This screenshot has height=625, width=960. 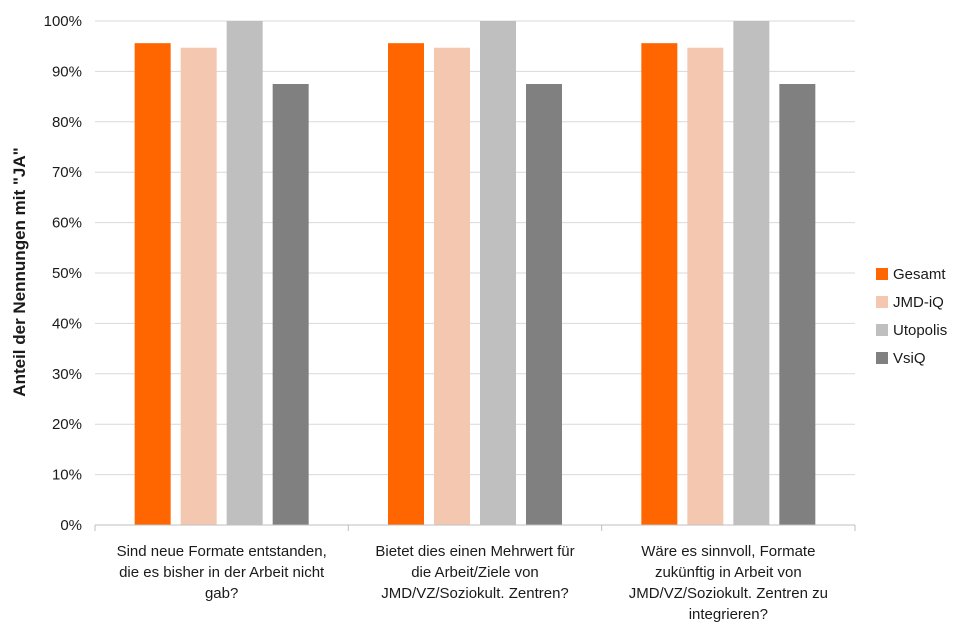 I want to click on y-axis-ticks: 0% 10% 20% 30% 40% 50% 60% 70% 80% 90% 100%, so click(x=63, y=273).